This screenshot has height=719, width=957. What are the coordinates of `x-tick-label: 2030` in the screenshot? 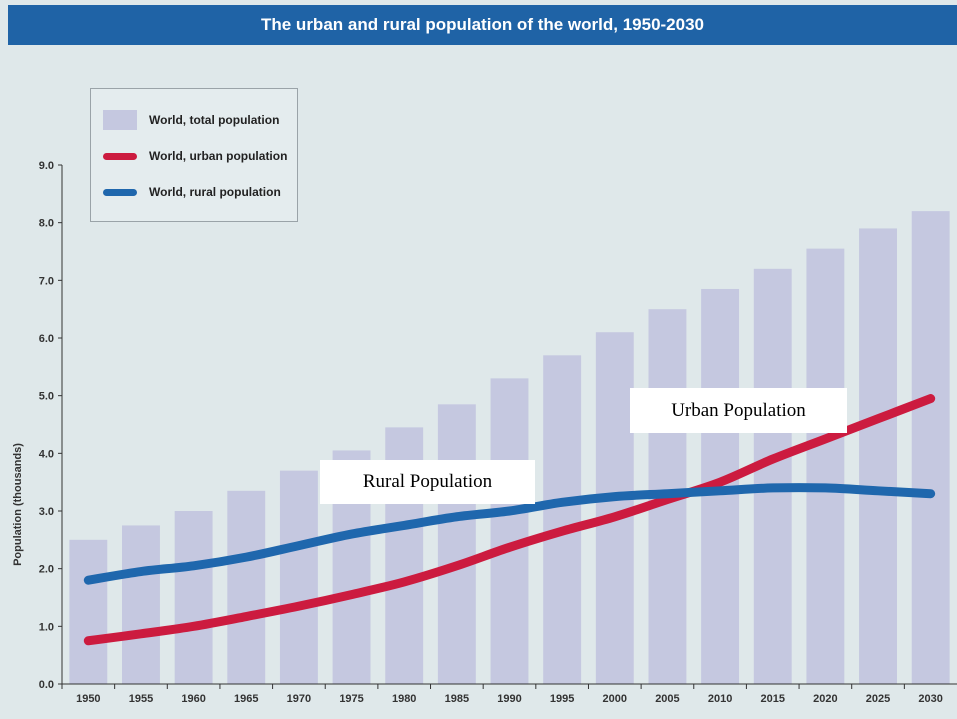 It's located at (930, 699).